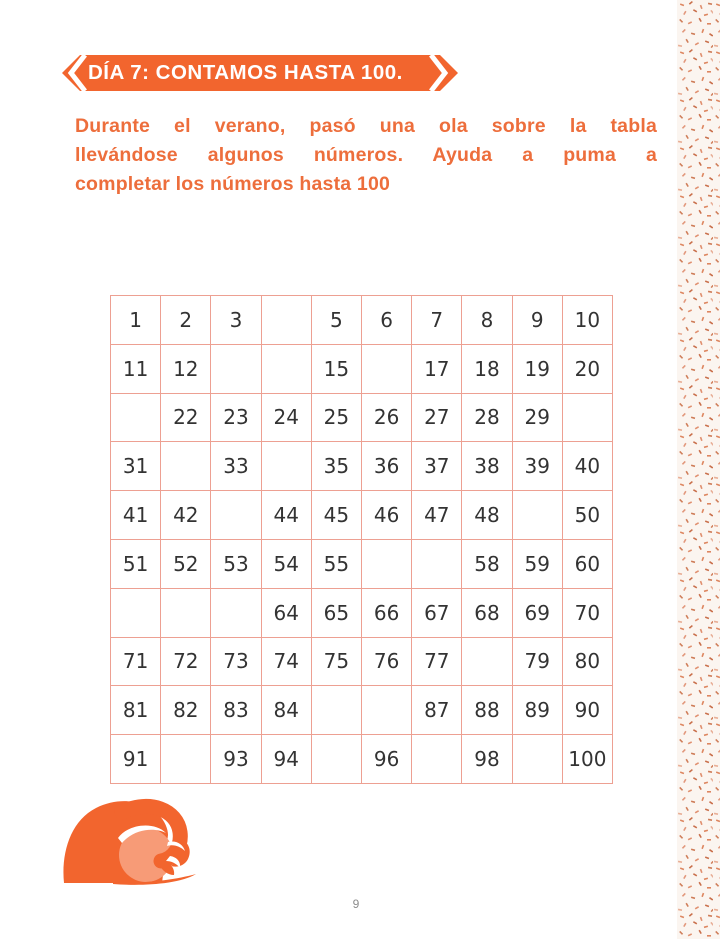 The image size is (720, 939). I want to click on grid-cell: 37, so click(437, 467).